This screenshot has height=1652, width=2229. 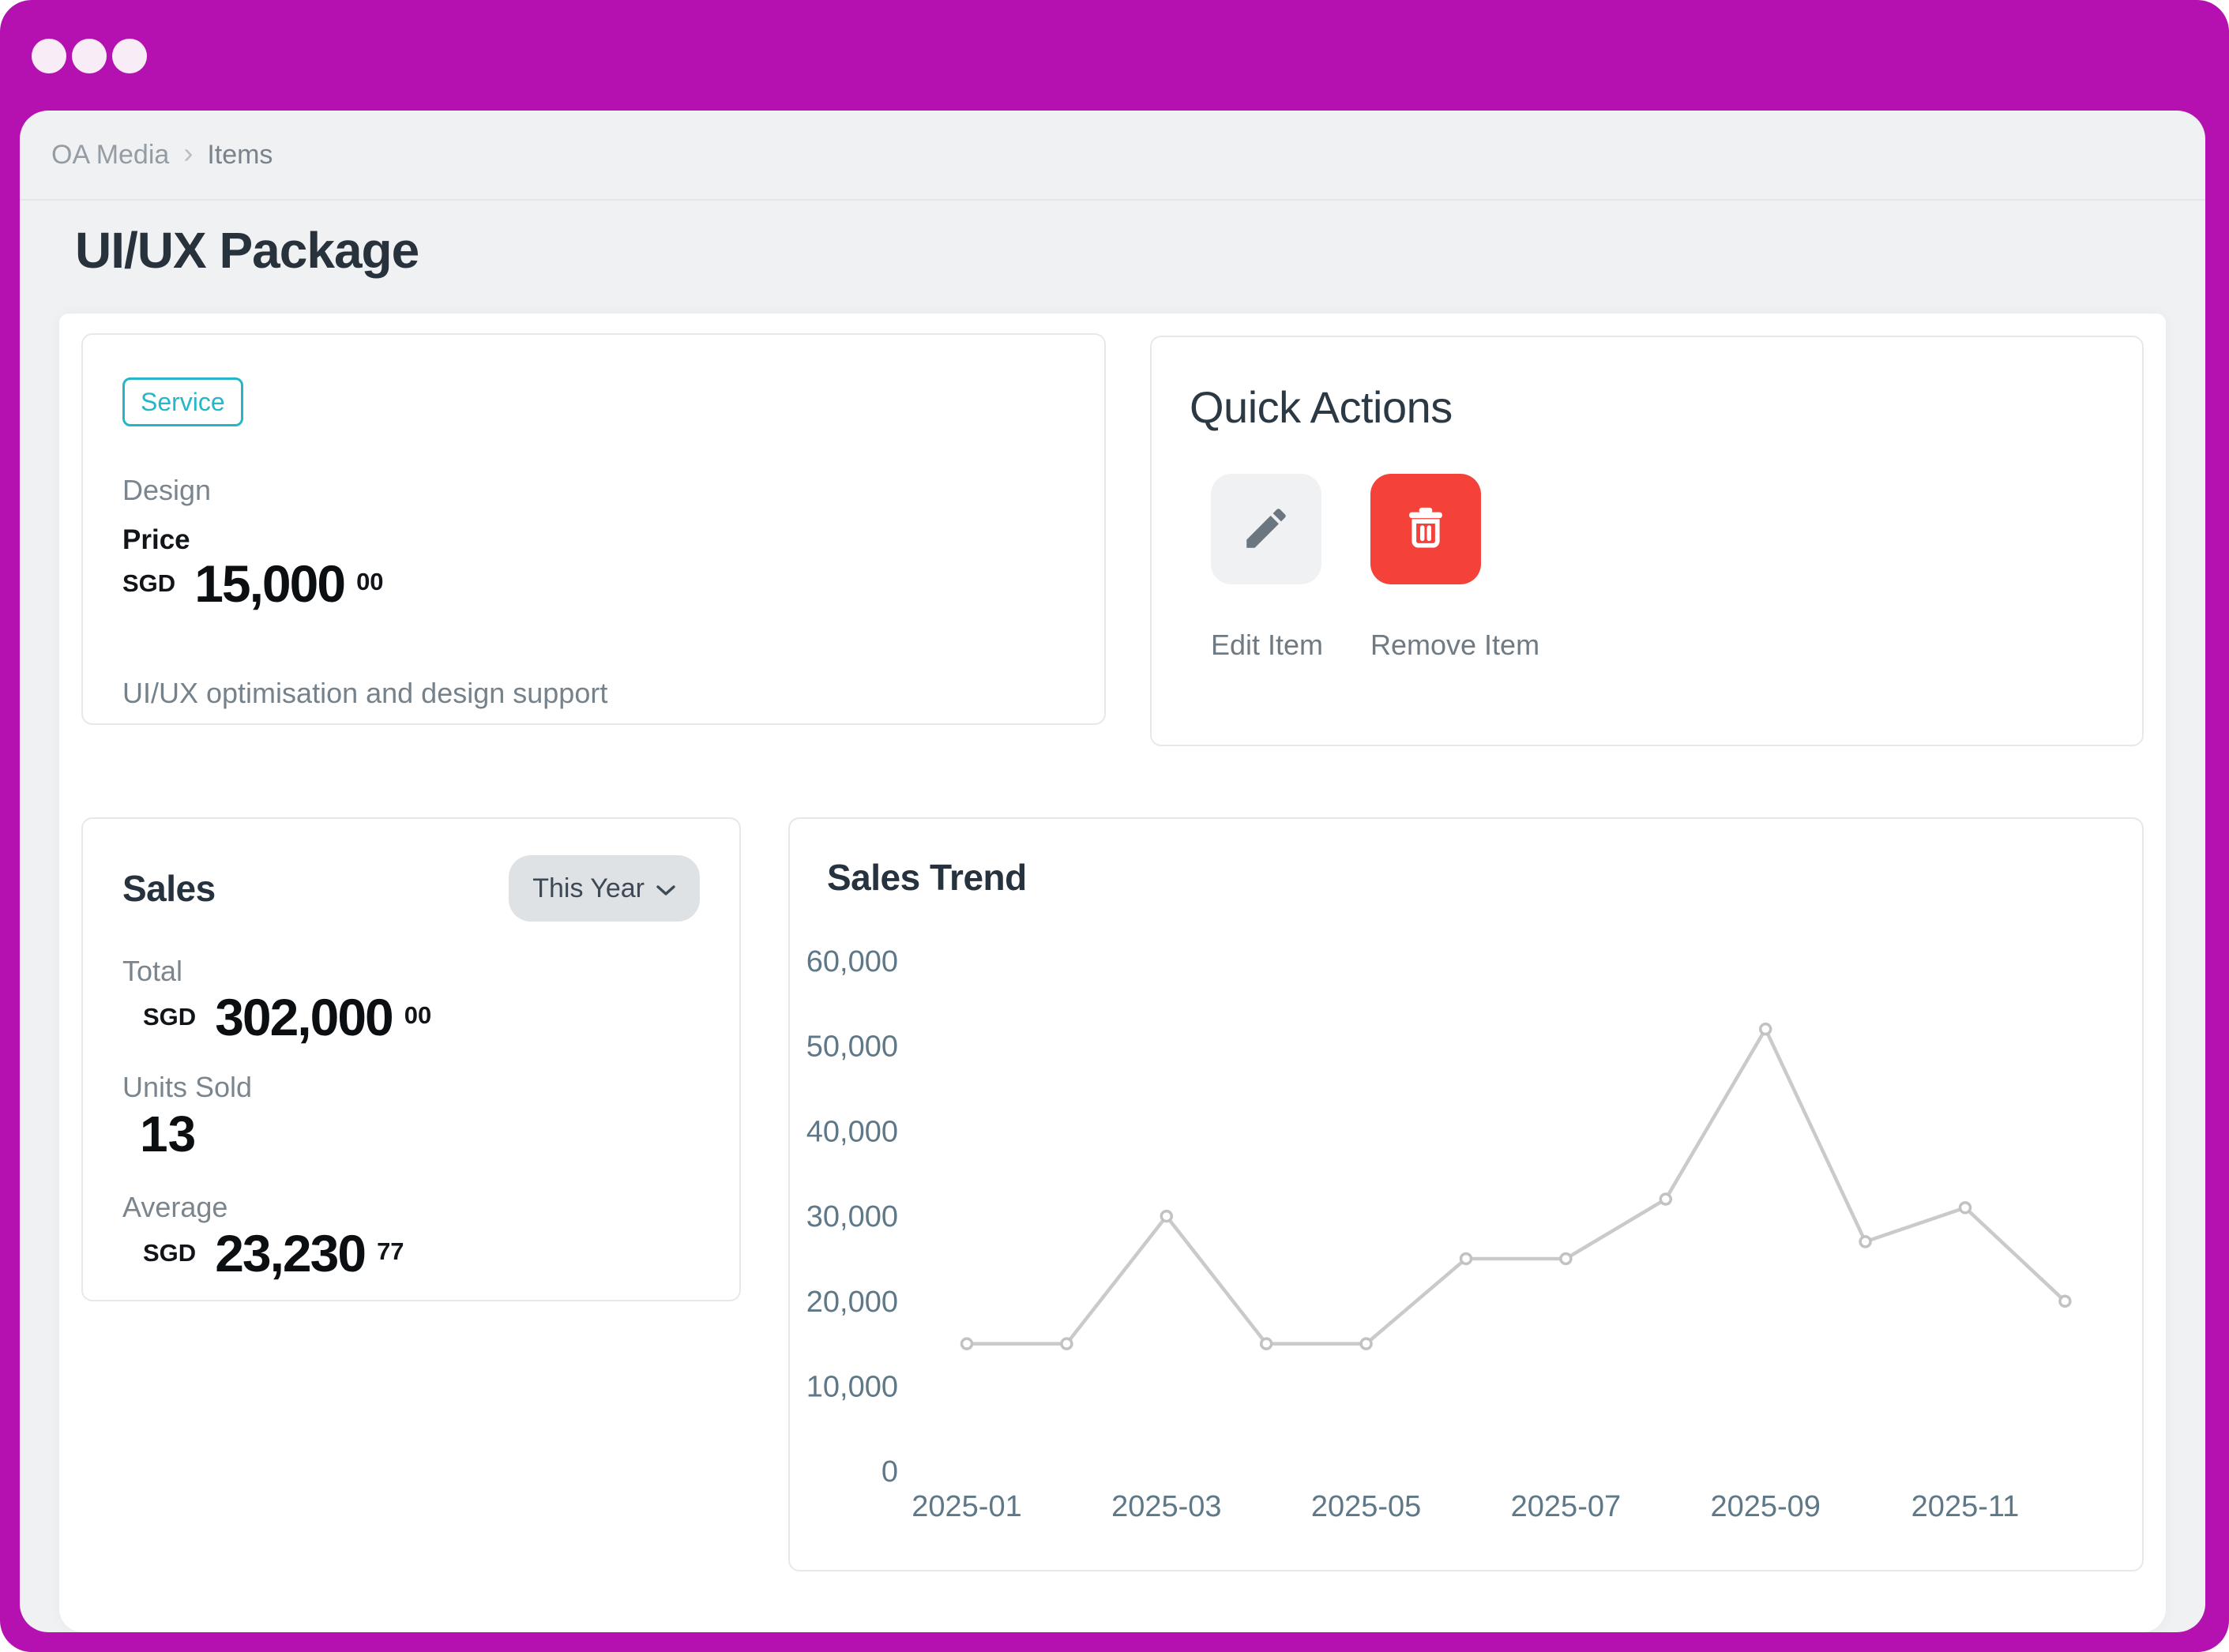 I want to click on quick-actions-card: Quick Actions, so click(x=1647, y=541).